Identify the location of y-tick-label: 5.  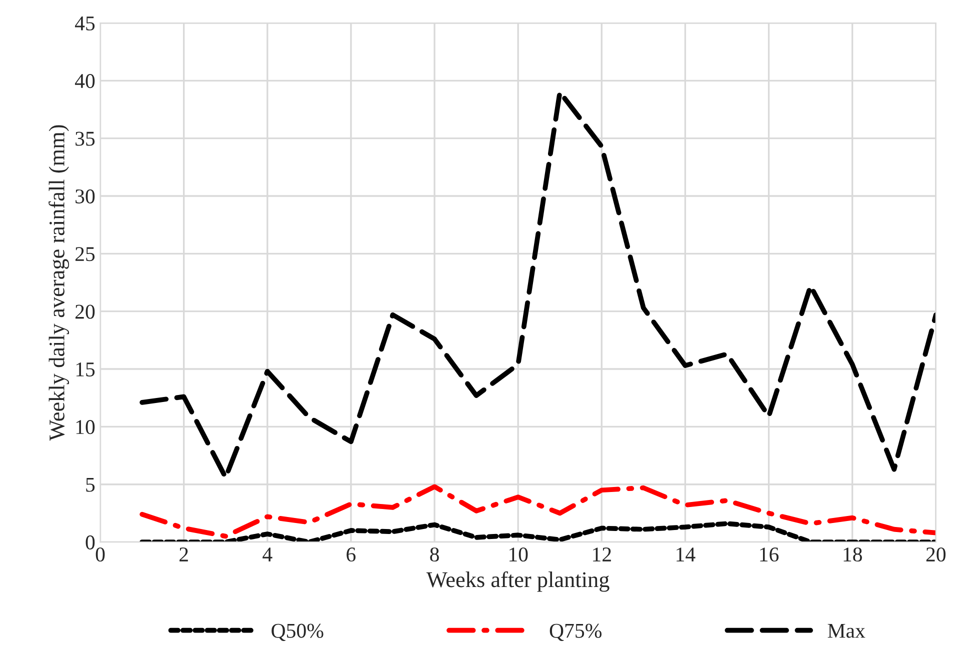
(90, 485).